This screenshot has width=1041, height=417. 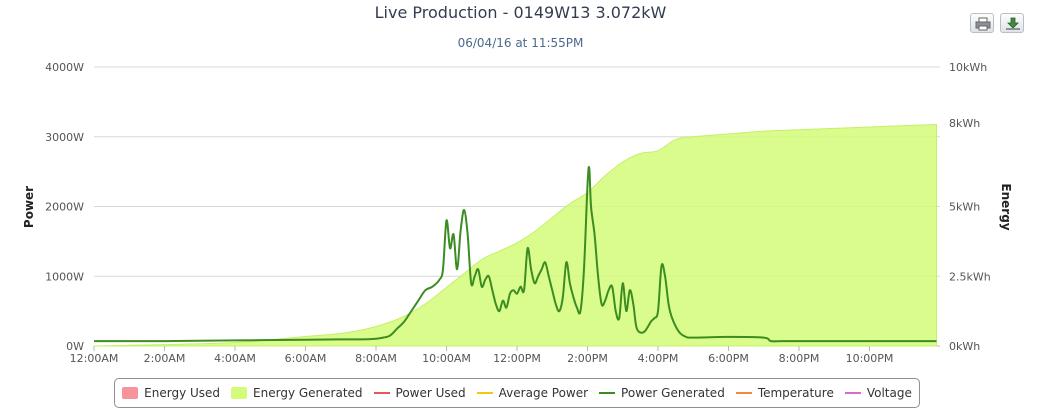 I want to click on legend-item: Power Generated, so click(x=662, y=393).